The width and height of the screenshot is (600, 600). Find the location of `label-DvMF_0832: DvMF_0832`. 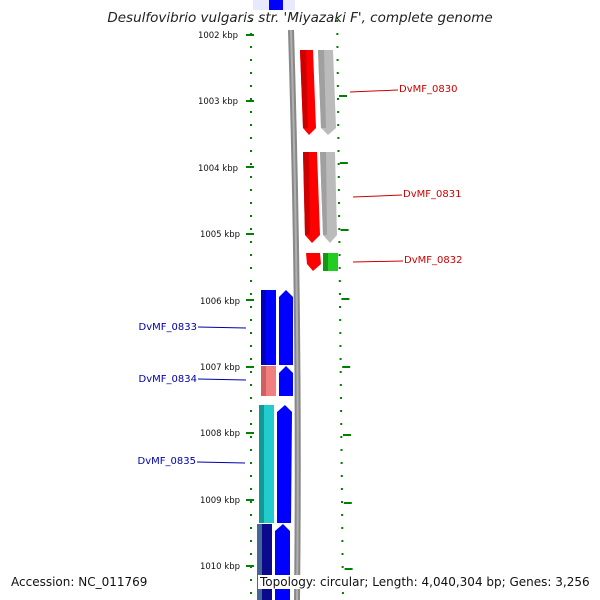

label-DvMF_0832: DvMF_0832 is located at coordinates (433, 260).